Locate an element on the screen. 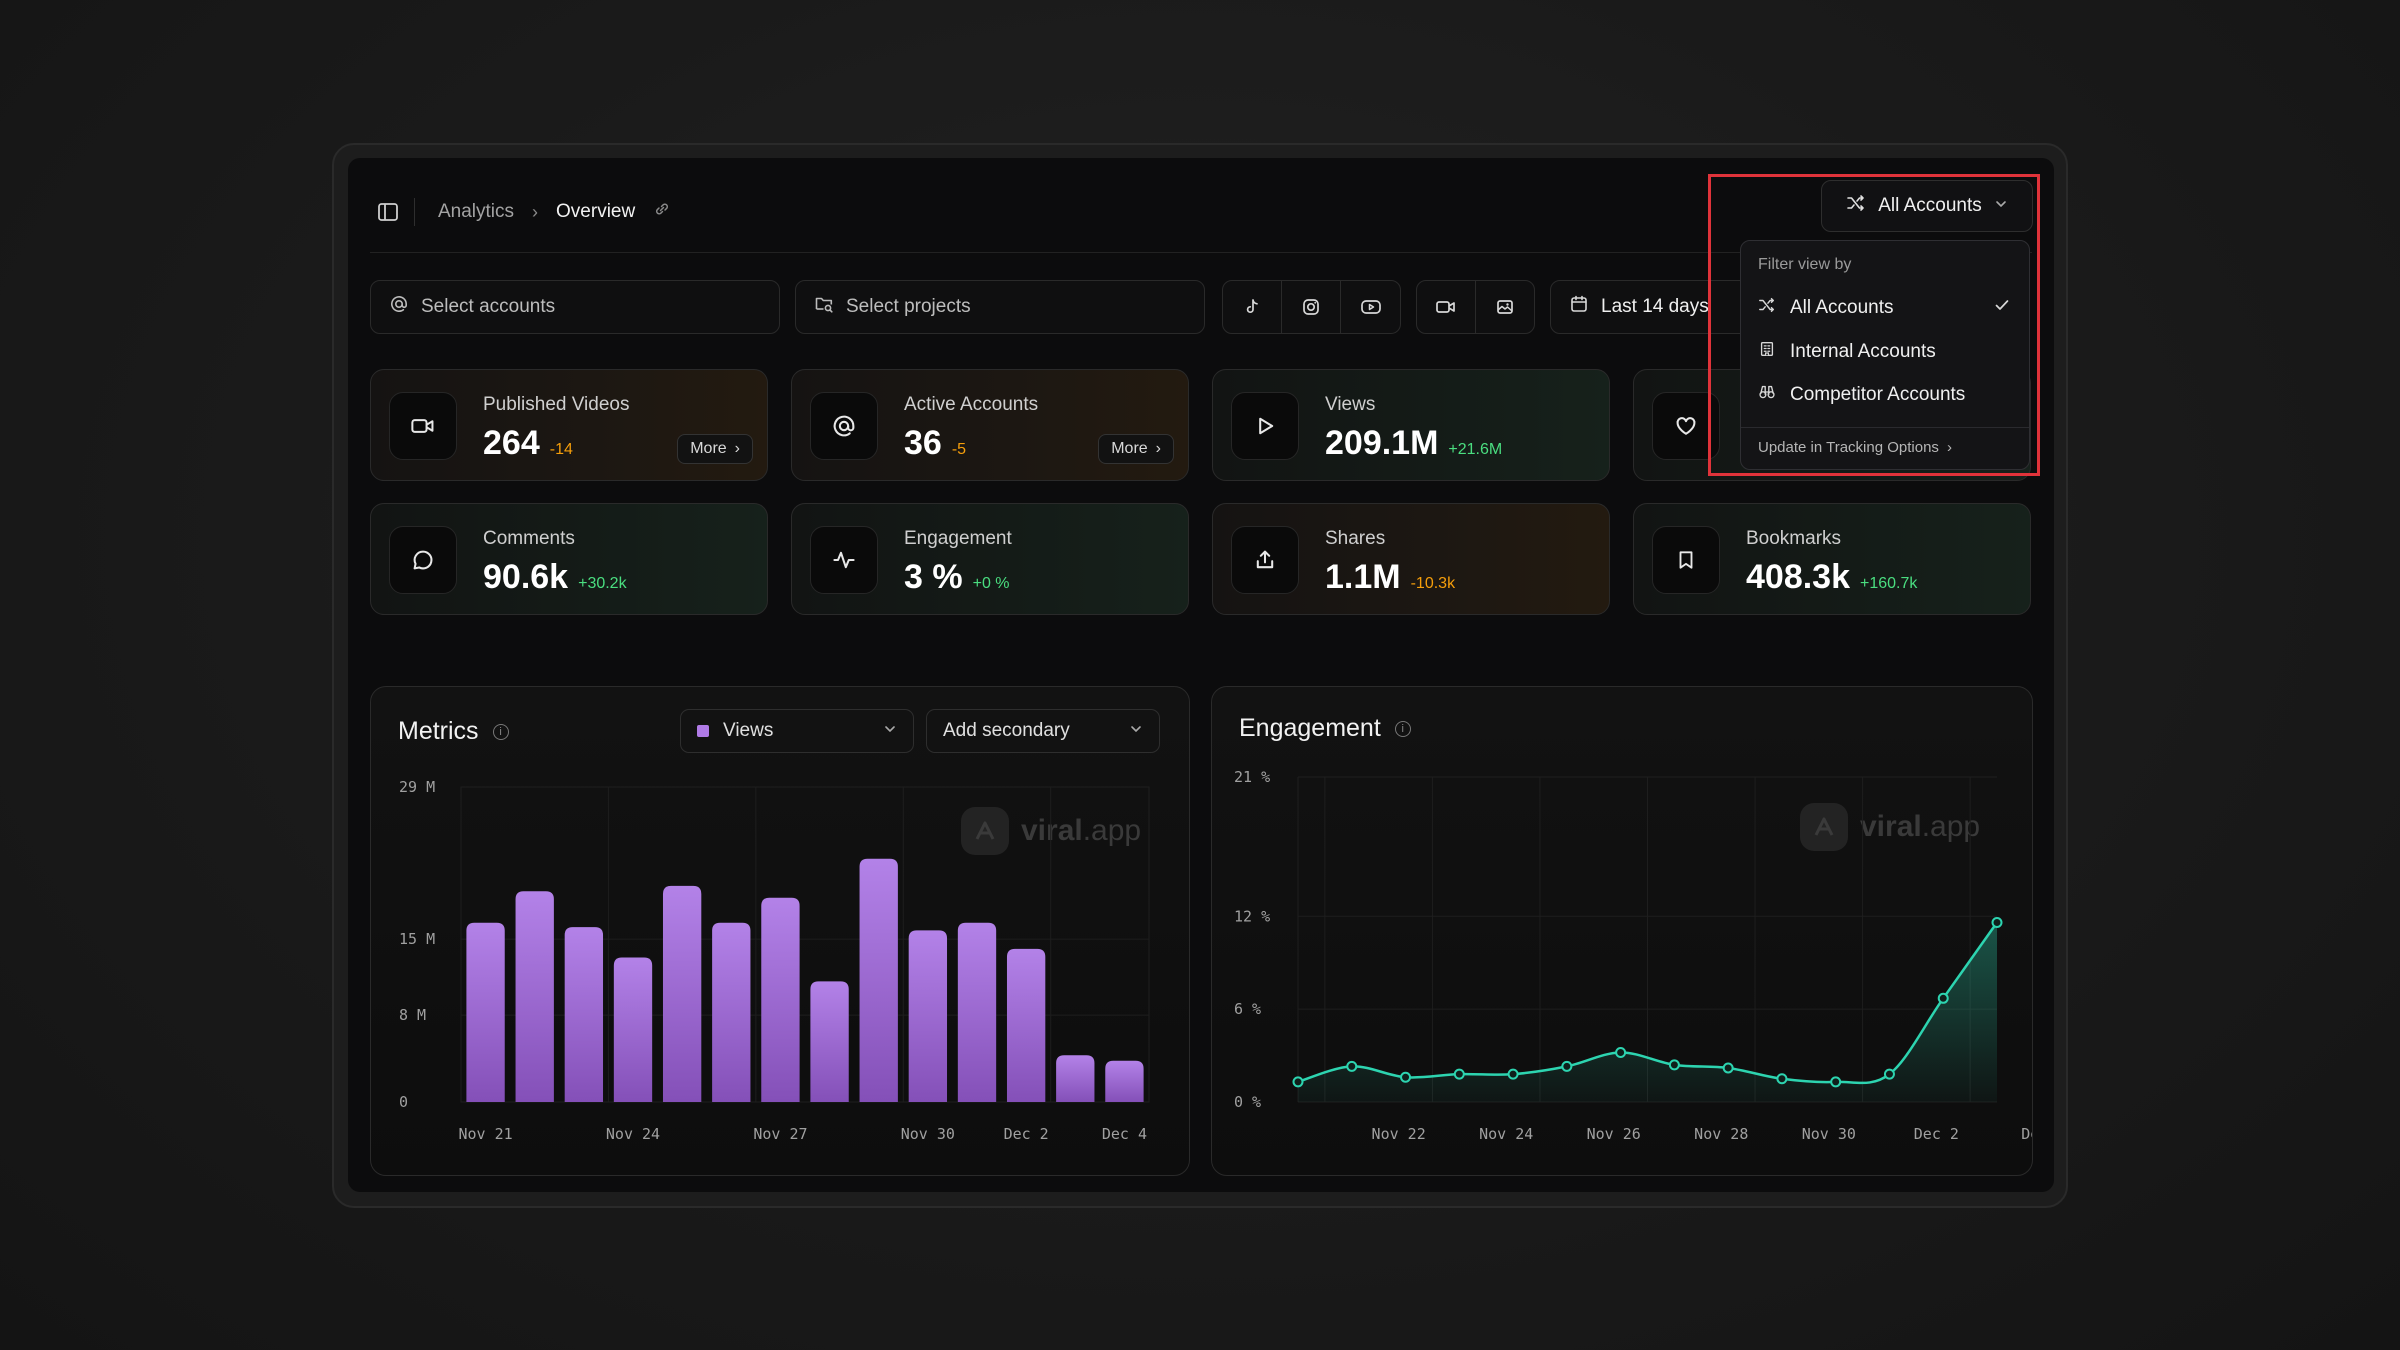  content-type-filter is located at coordinates (1475, 307).